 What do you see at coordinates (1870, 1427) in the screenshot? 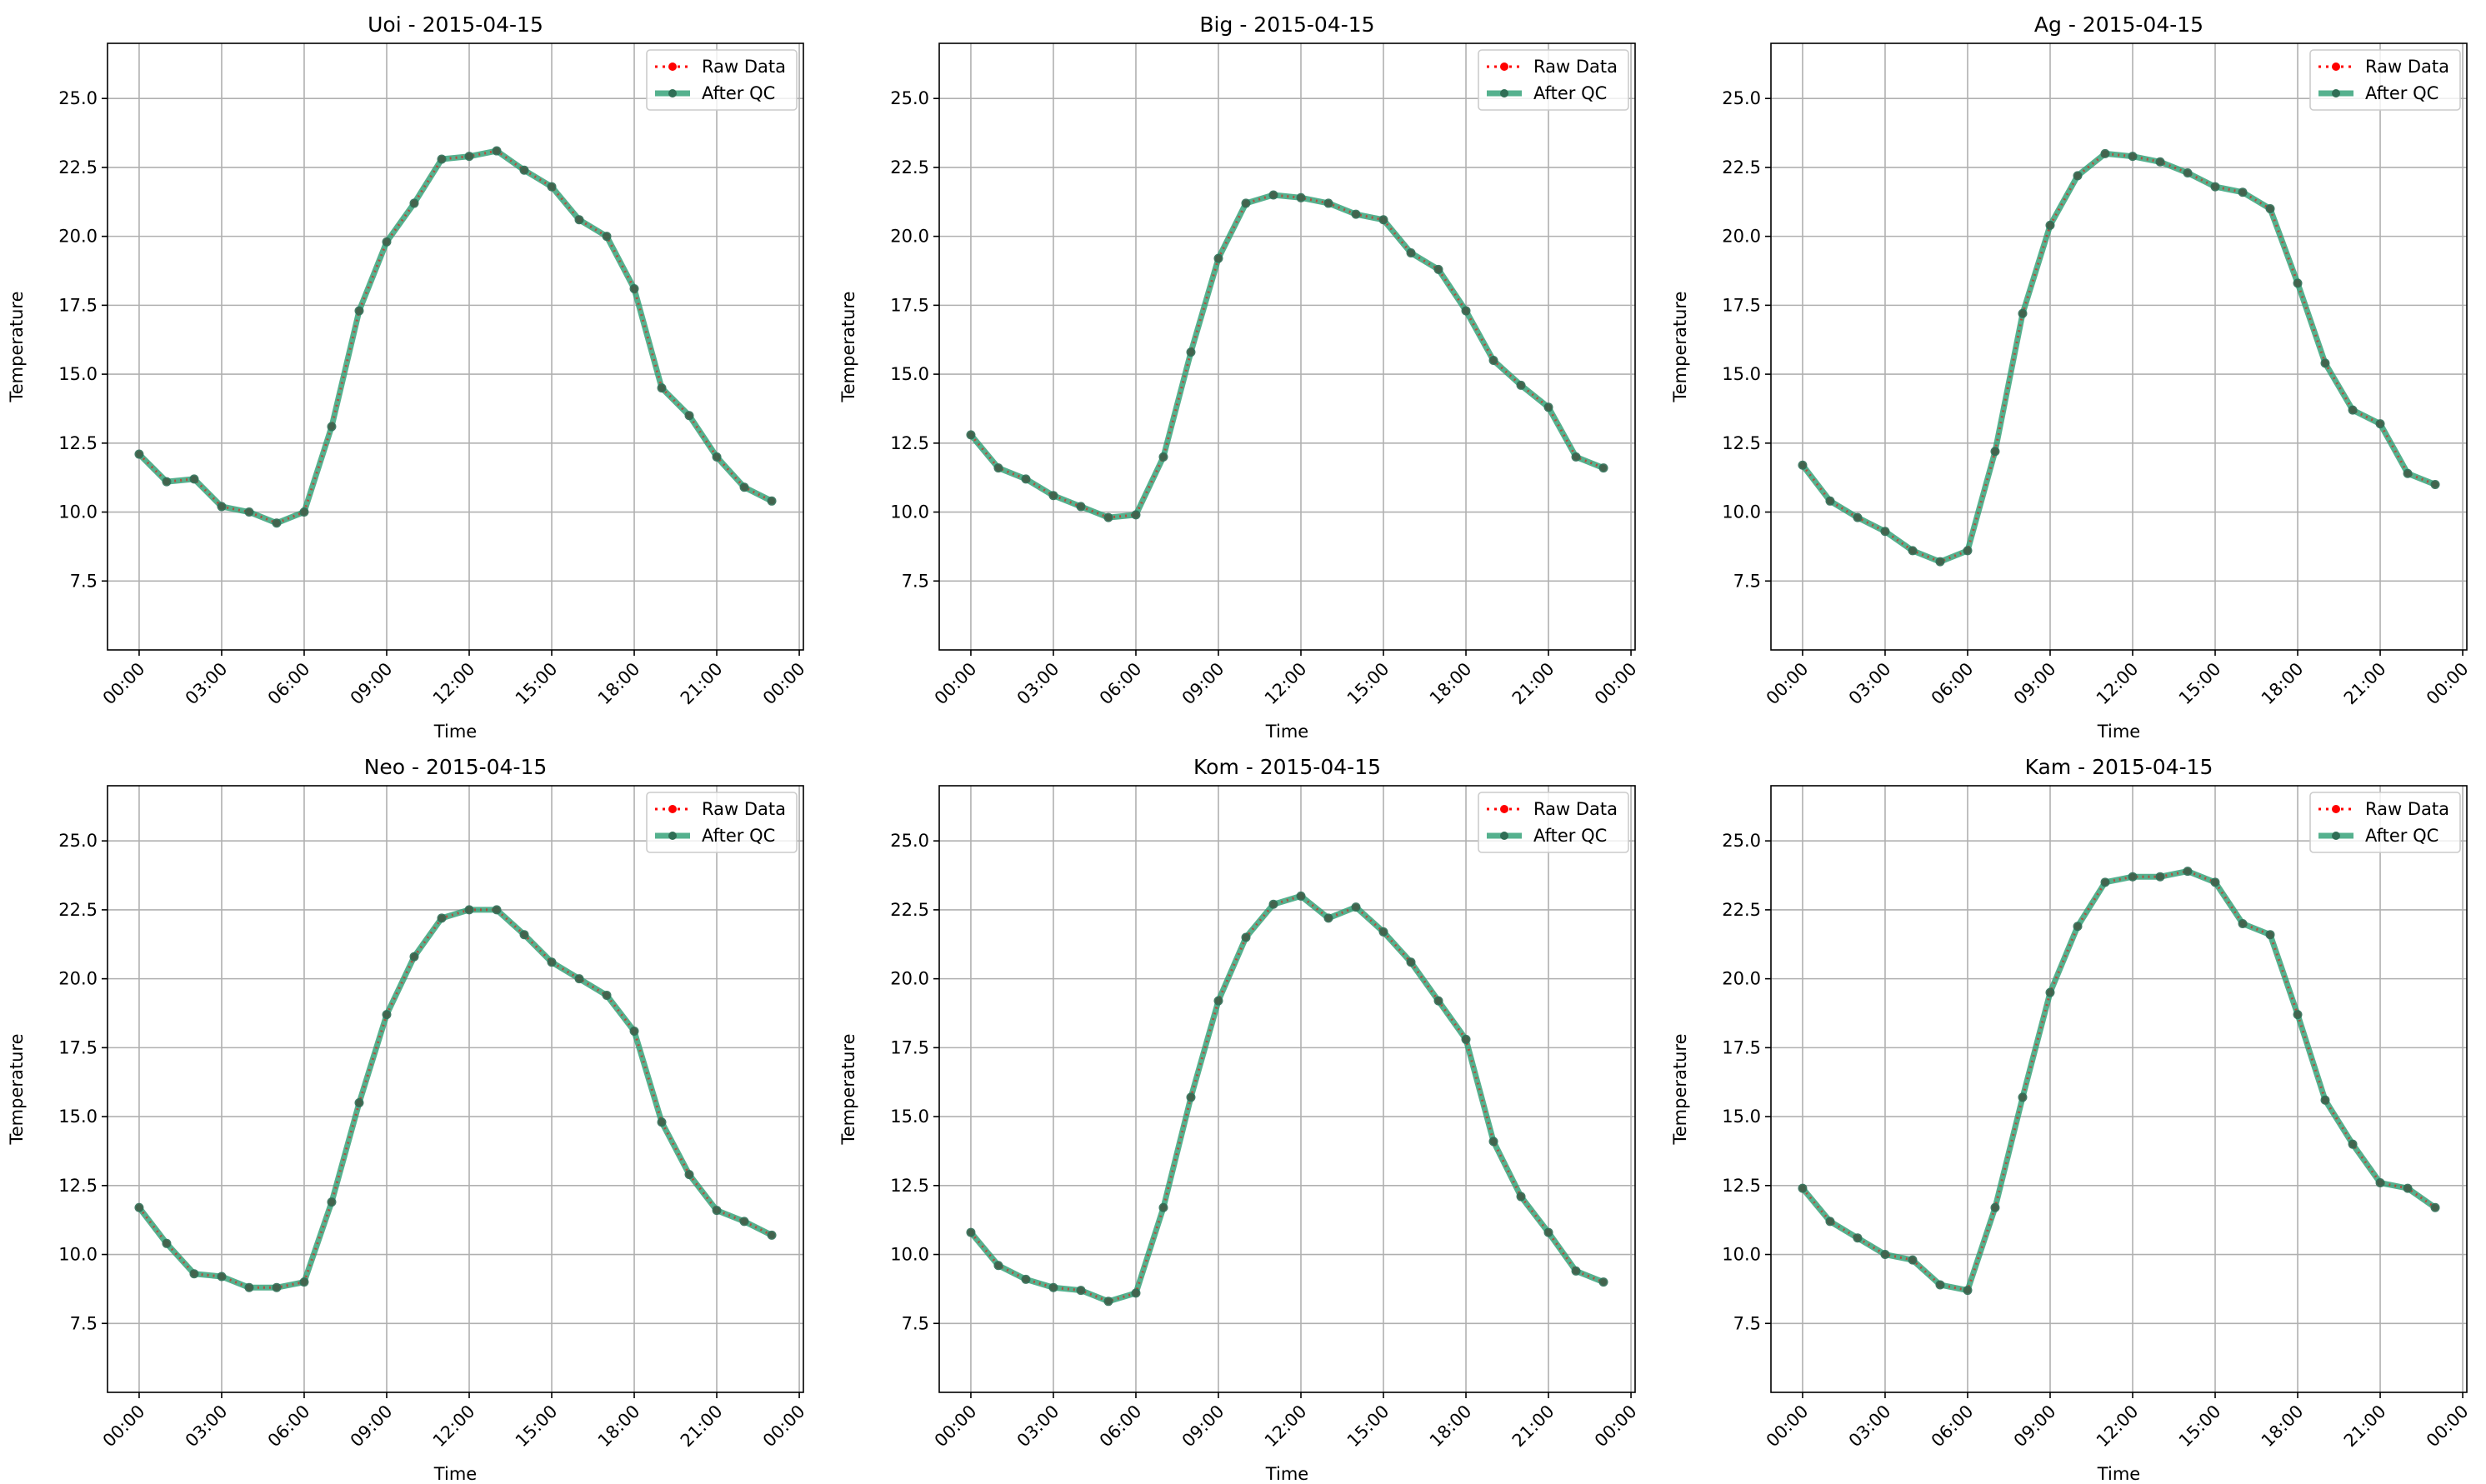
I see `x-tick-label: 03:00` at bounding box center [1870, 1427].